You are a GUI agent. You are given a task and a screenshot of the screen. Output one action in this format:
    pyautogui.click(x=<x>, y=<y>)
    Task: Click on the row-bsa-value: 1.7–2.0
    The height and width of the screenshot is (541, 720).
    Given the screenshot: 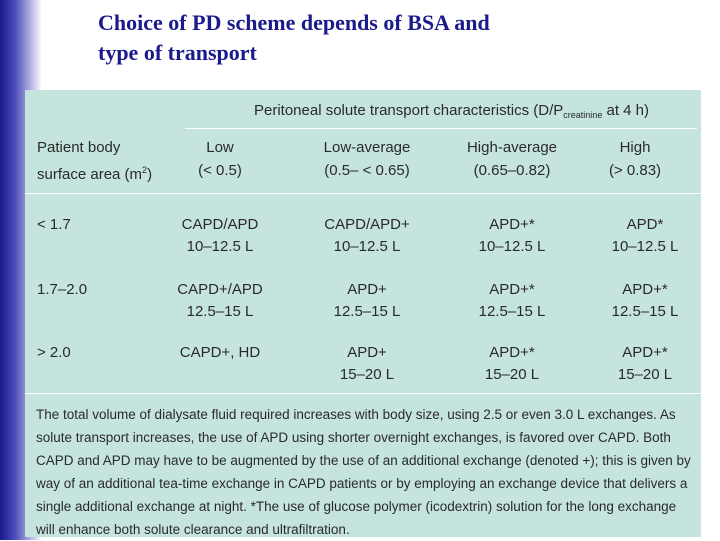 What is the action you would take?
    pyautogui.click(x=62, y=289)
    